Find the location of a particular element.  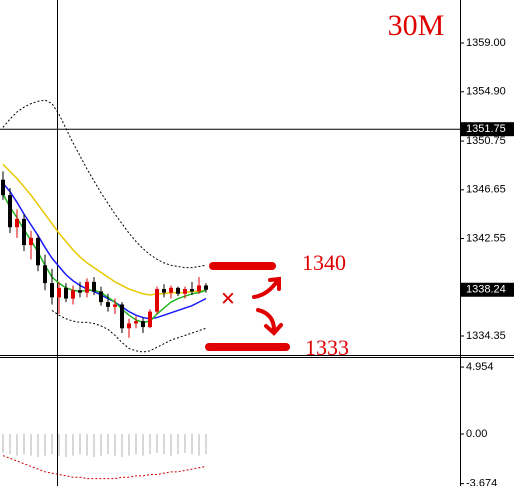

chart-title: 30M is located at coordinates (416, 25).